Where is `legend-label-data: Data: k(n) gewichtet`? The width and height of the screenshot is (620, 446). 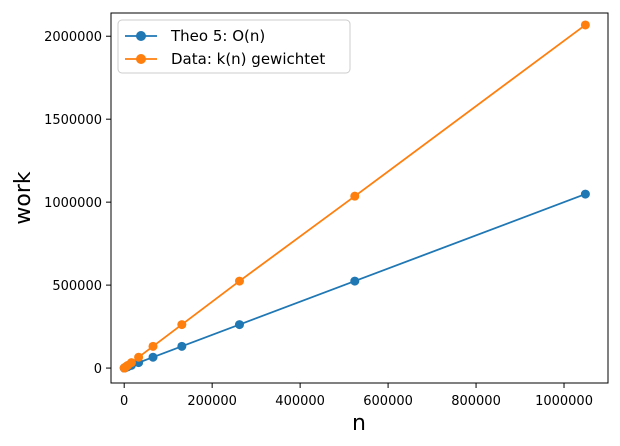
legend-label-data: Data: k(n) gewichtet is located at coordinates (248, 59).